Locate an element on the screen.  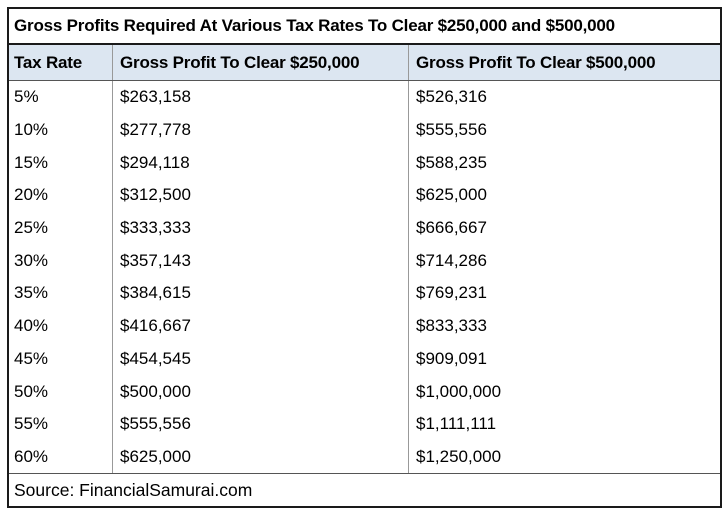
table-row: 60% $625,000 $1,250,000 is located at coordinates (364, 457).